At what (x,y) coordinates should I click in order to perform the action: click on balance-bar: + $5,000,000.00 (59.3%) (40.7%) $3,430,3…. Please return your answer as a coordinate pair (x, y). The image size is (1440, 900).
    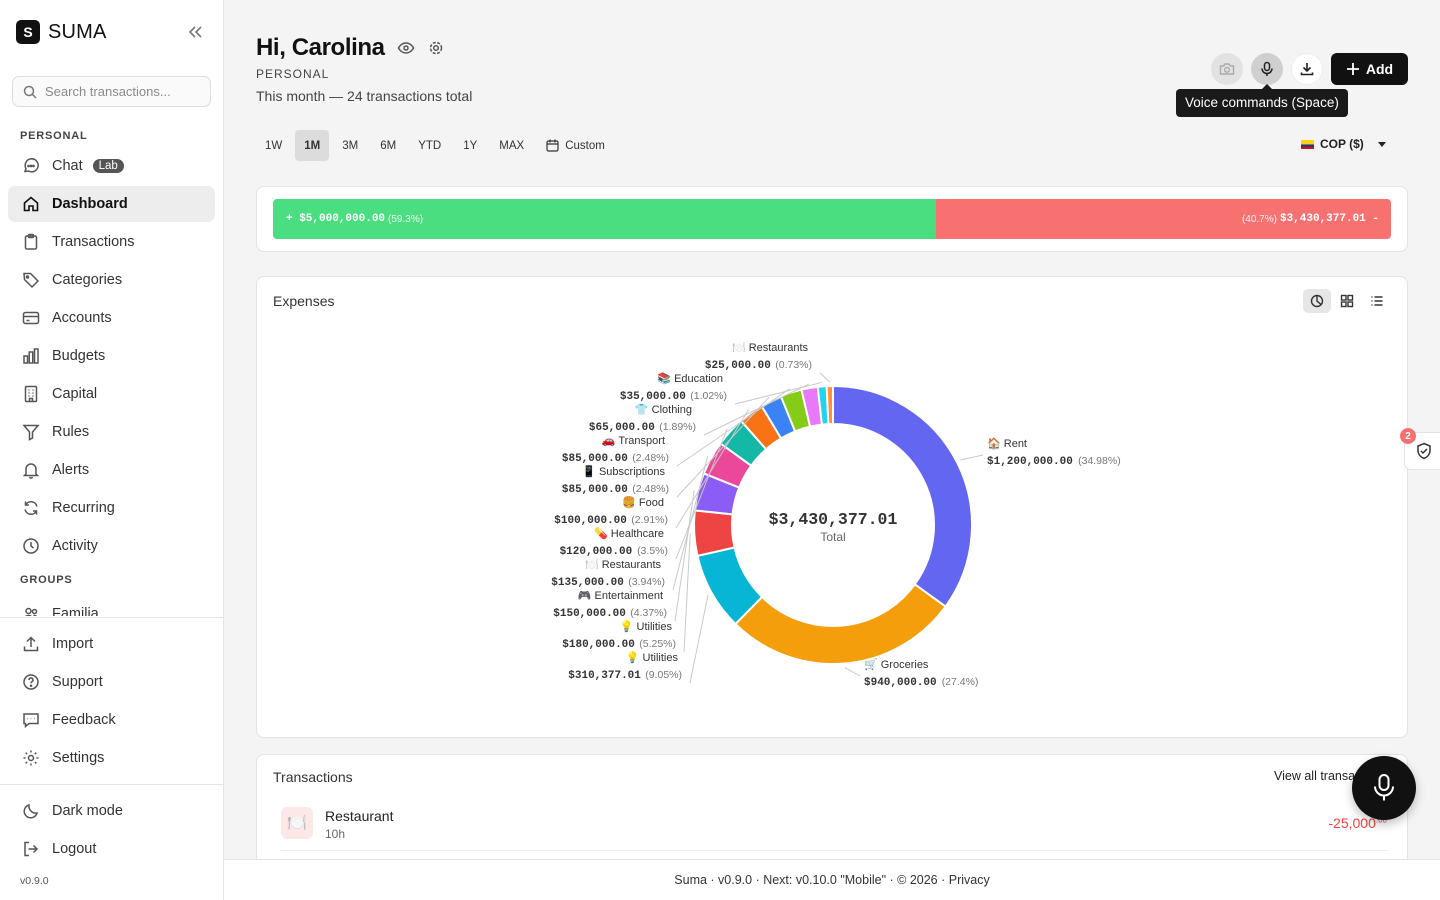
    Looking at the image, I should click on (832, 219).